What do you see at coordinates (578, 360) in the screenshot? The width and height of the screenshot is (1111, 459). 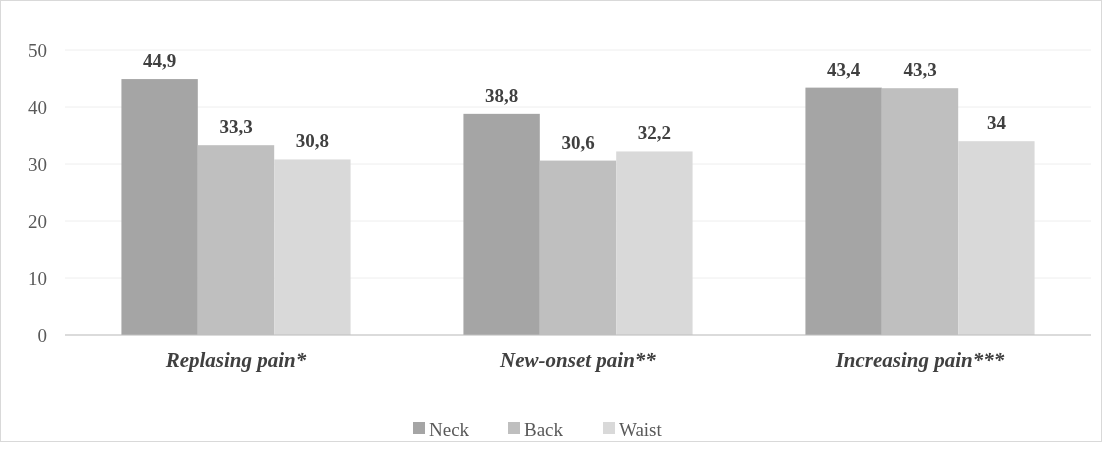 I see `x-tick-label: New-onset pain**` at bounding box center [578, 360].